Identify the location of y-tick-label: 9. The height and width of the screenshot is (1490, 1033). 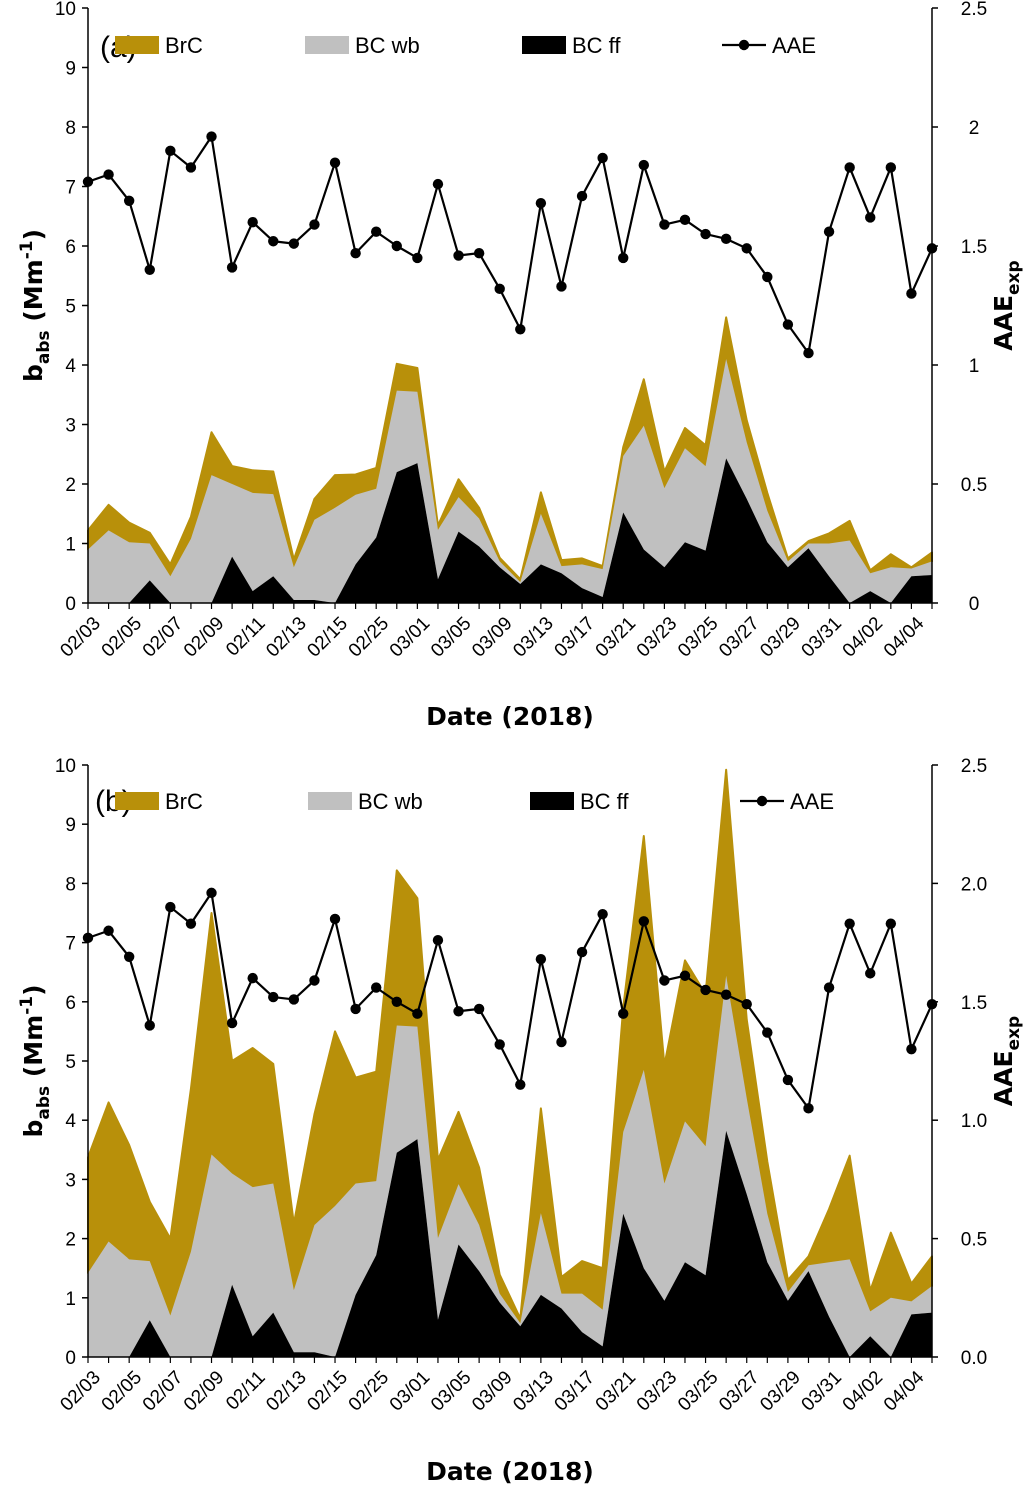
(70, 69).